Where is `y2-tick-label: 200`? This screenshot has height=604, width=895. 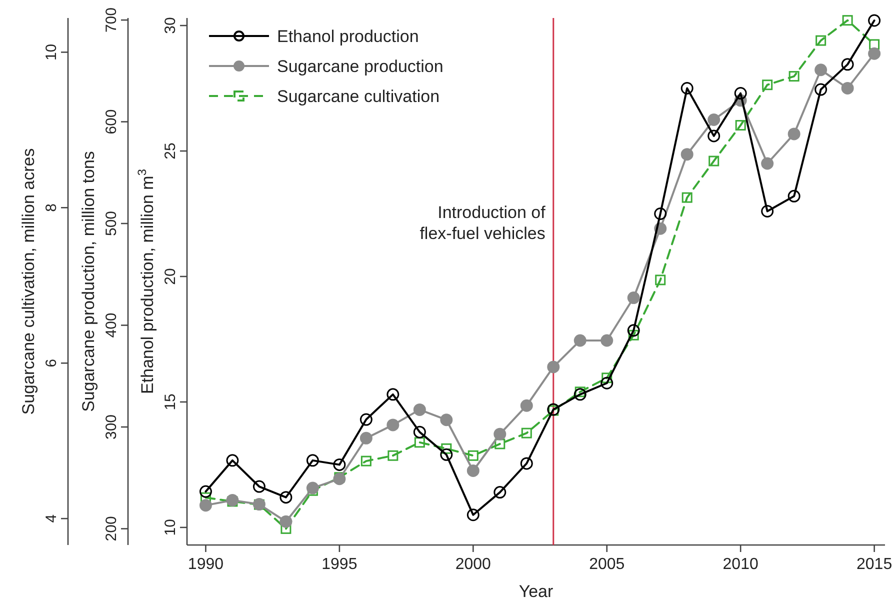
y2-tick-label: 200 is located at coordinates (111, 529).